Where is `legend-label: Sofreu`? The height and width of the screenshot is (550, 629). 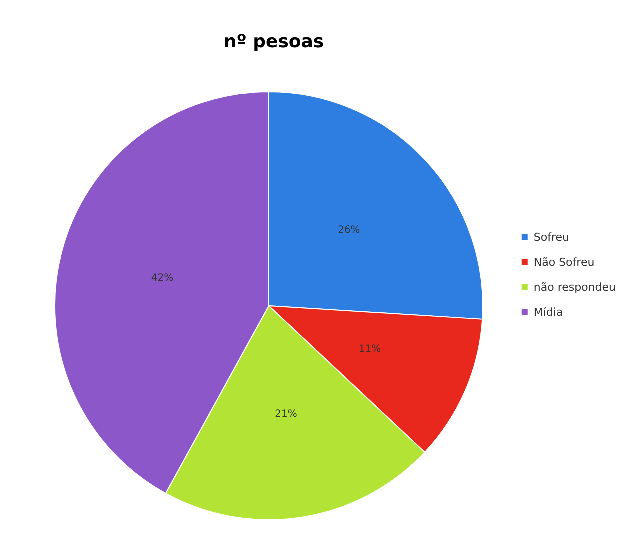
legend-label: Sofreu is located at coordinates (552, 237).